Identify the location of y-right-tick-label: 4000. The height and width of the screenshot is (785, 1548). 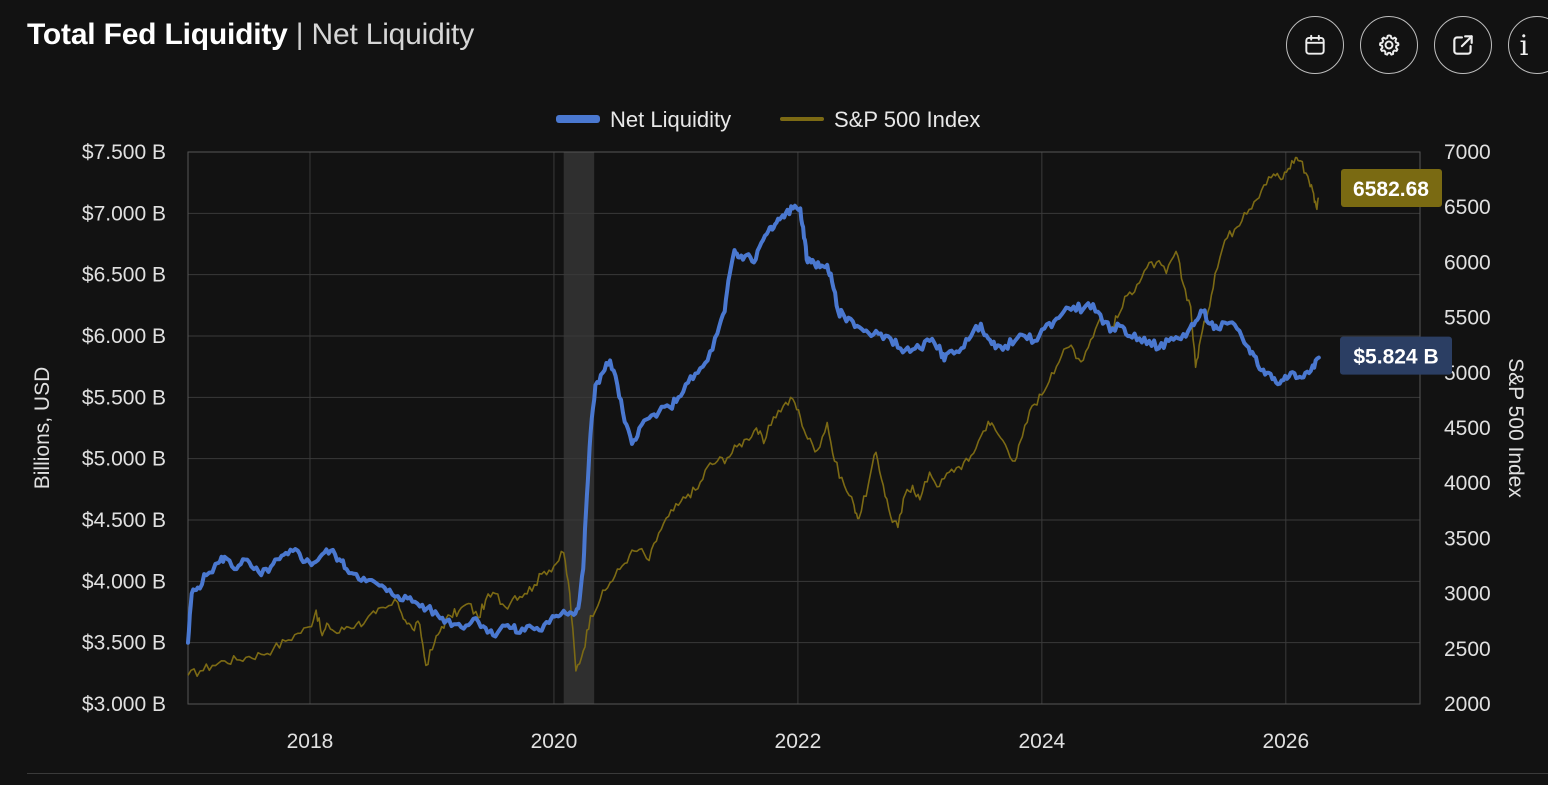
(1467, 483).